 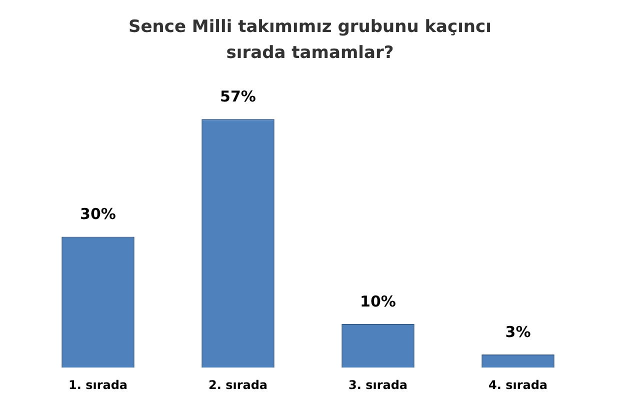 What do you see at coordinates (378, 301) in the screenshot?
I see `data-label: 10%` at bounding box center [378, 301].